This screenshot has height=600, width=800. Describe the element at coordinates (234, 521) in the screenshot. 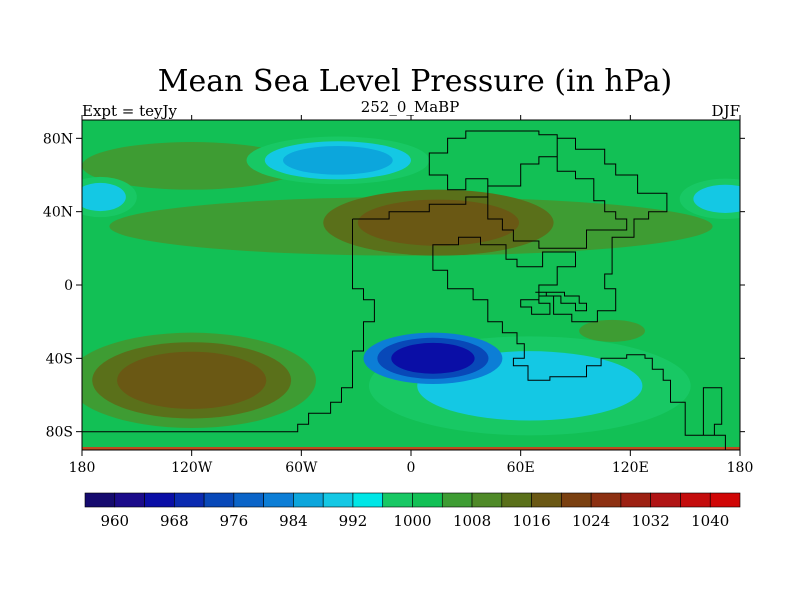

I see `colorbar-label: 976` at that location.